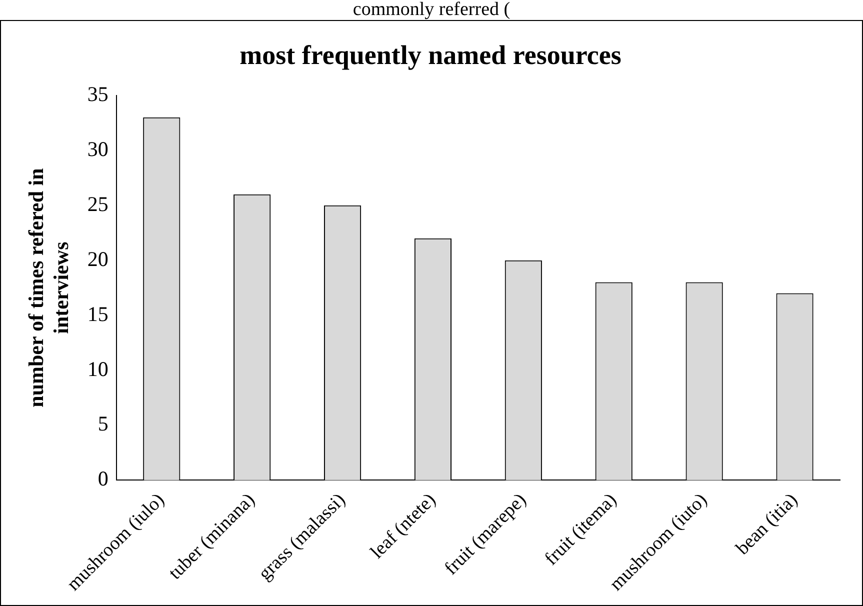 The image size is (863, 606). Describe the element at coordinates (97, 258) in the screenshot. I see `y-tick-label: 20` at that location.